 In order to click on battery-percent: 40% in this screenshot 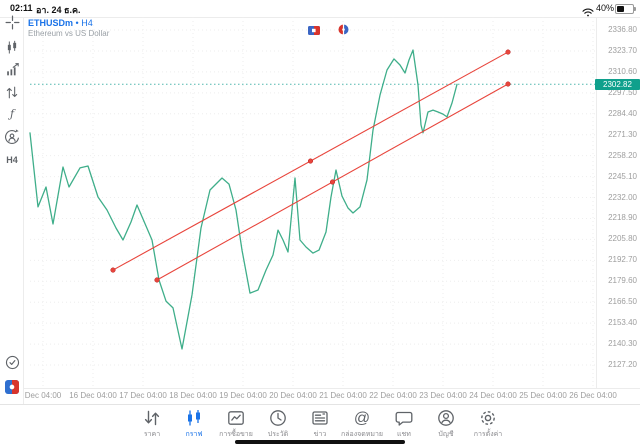, I will do `click(604, 8)`.